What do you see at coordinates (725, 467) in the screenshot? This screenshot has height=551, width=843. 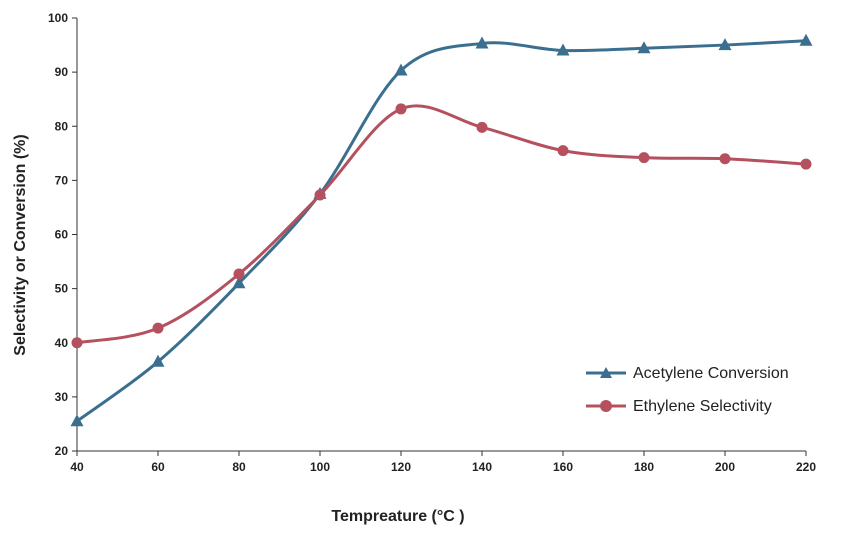 I see `x-tick-label: 200` at bounding box center [725, 467].